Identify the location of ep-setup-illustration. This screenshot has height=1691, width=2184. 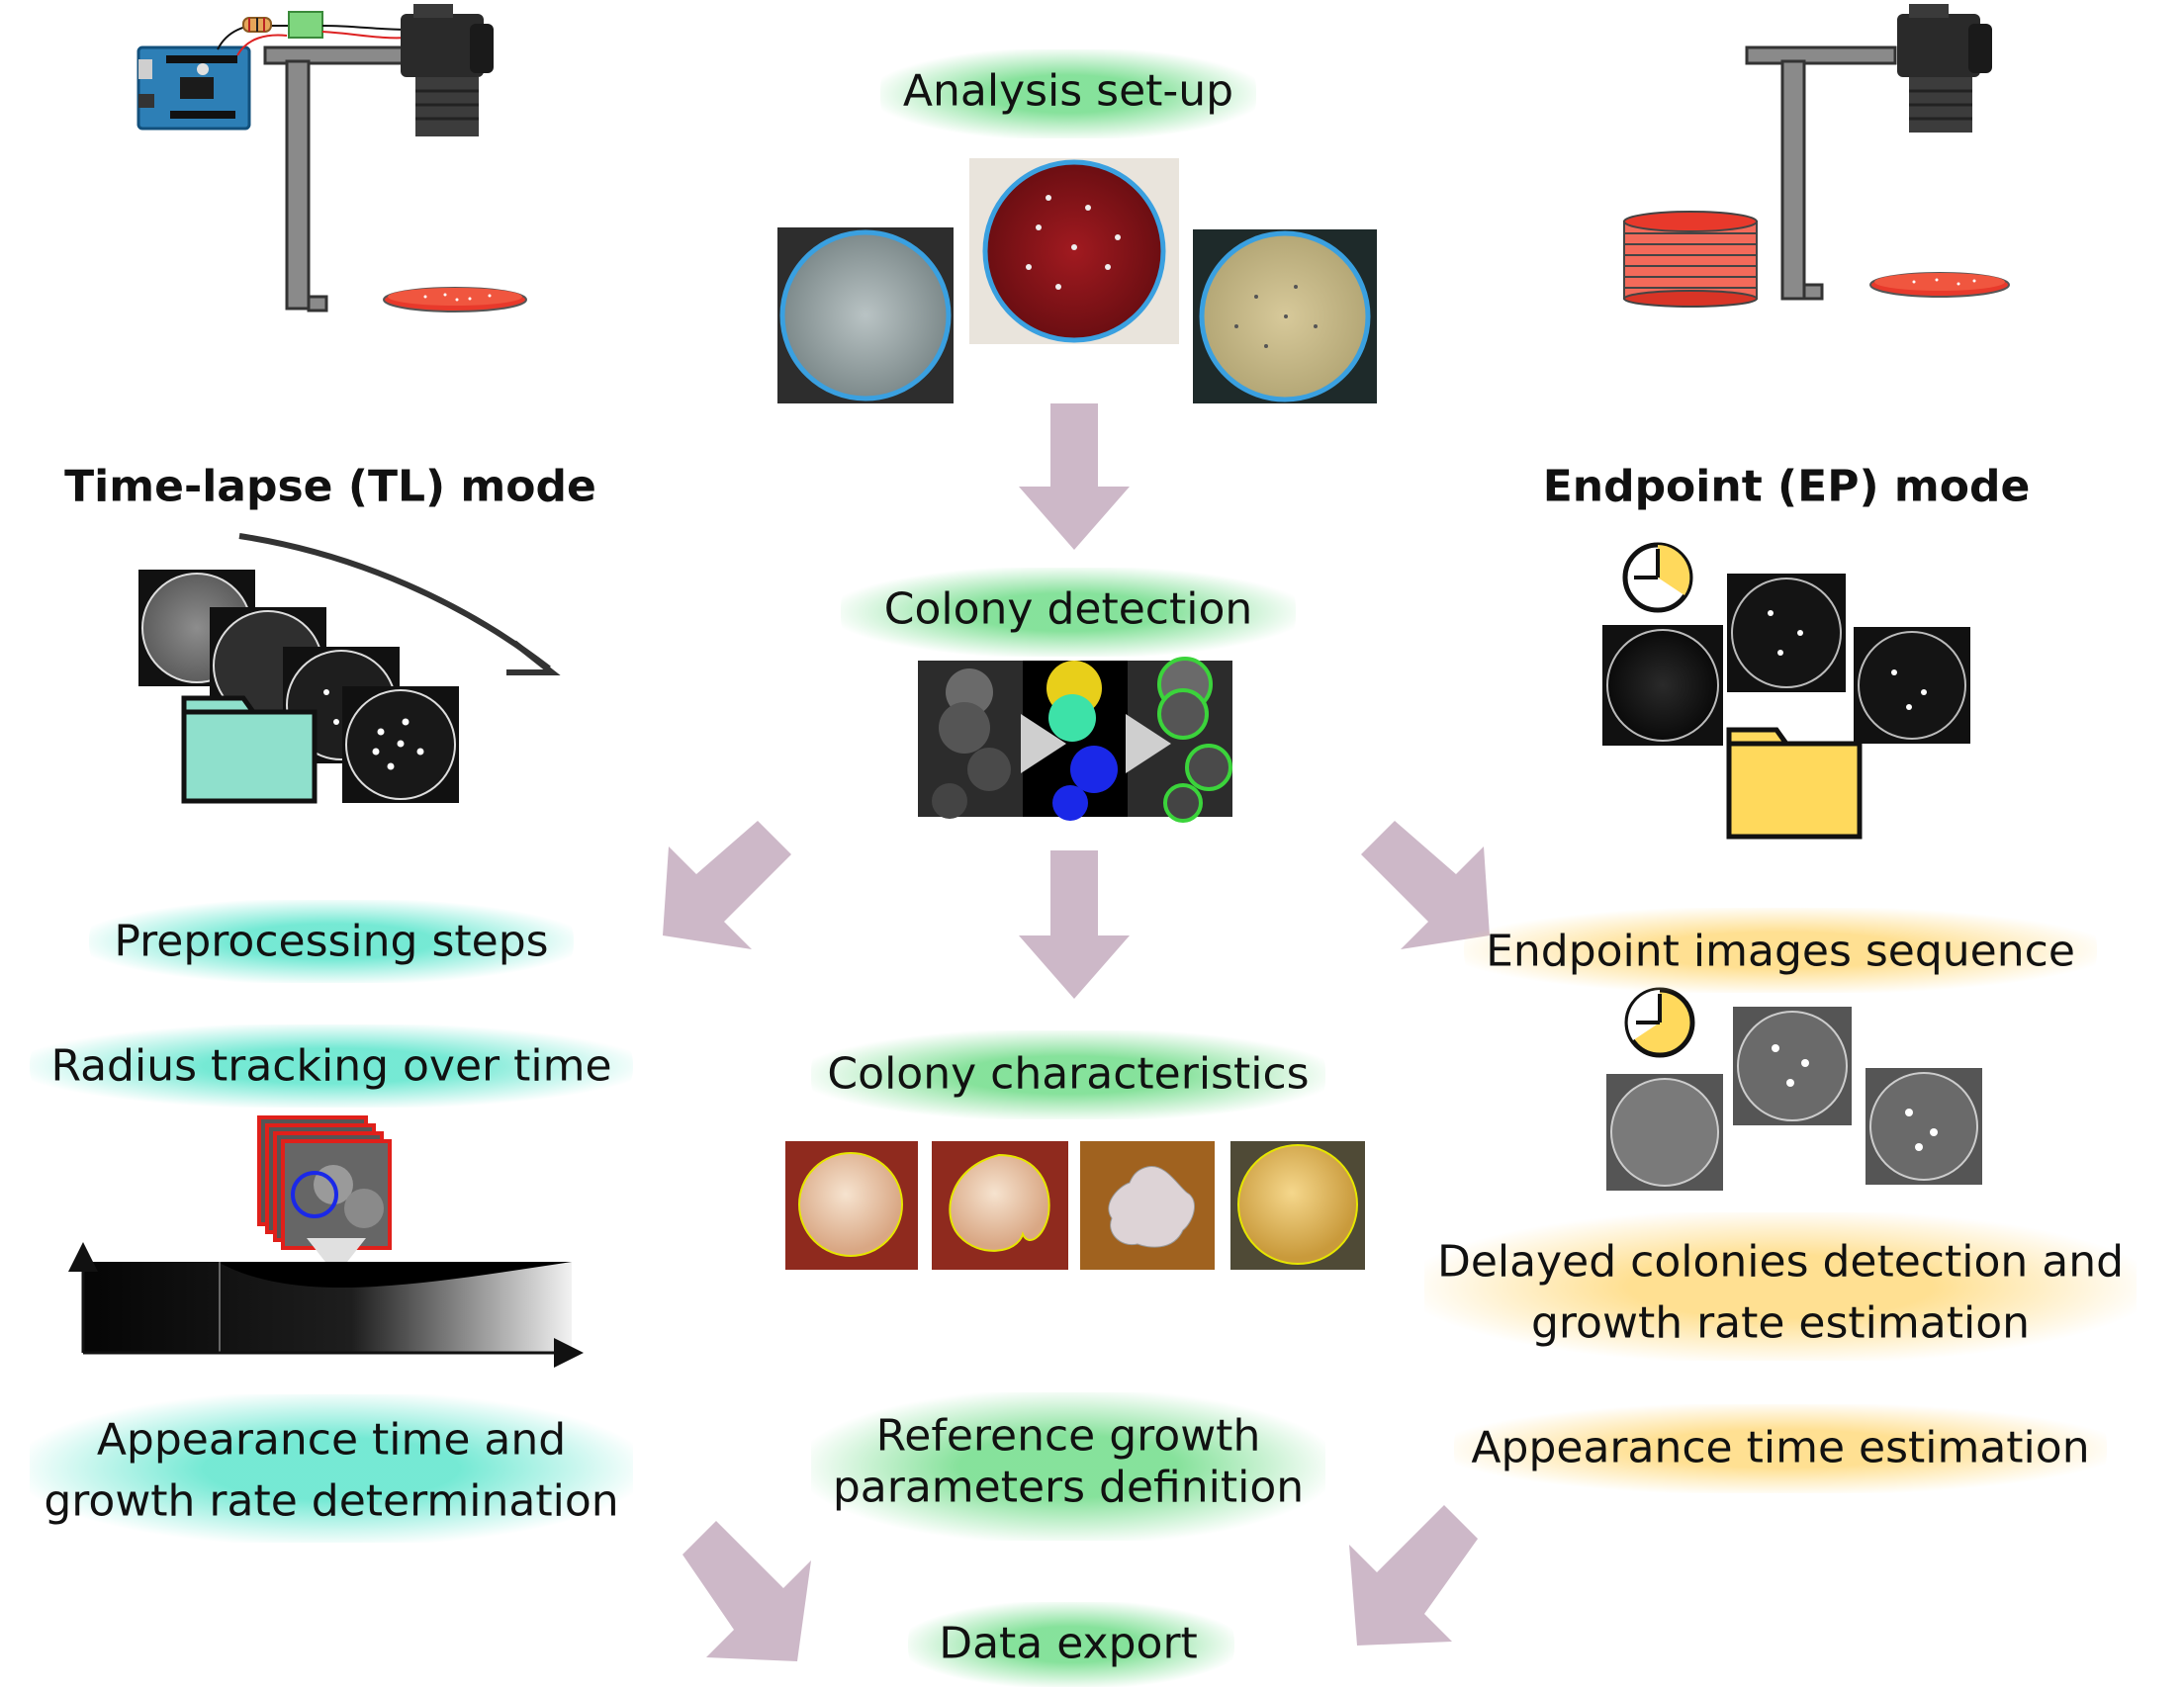
(1816, 156).